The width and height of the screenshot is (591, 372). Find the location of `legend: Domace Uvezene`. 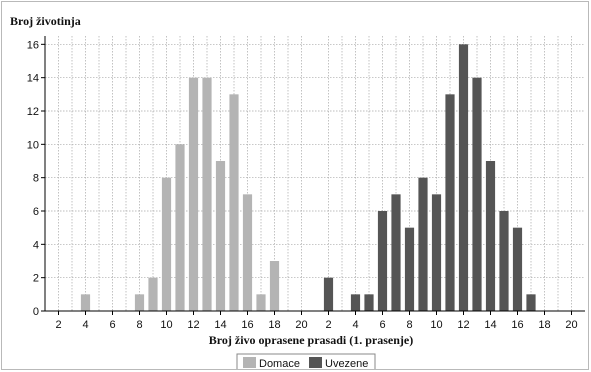

legend: Domace Uvezene is located at coordinates (306, 361).